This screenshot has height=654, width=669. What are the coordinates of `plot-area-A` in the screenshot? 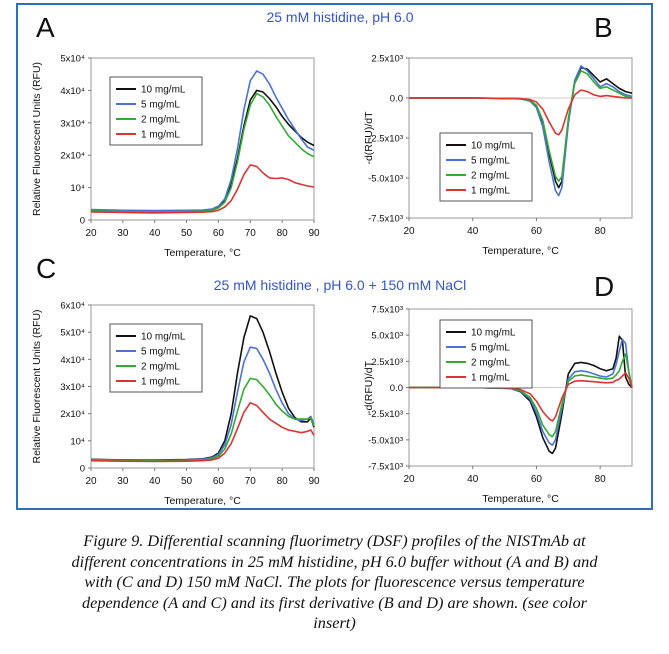 It's located at (202, 139).